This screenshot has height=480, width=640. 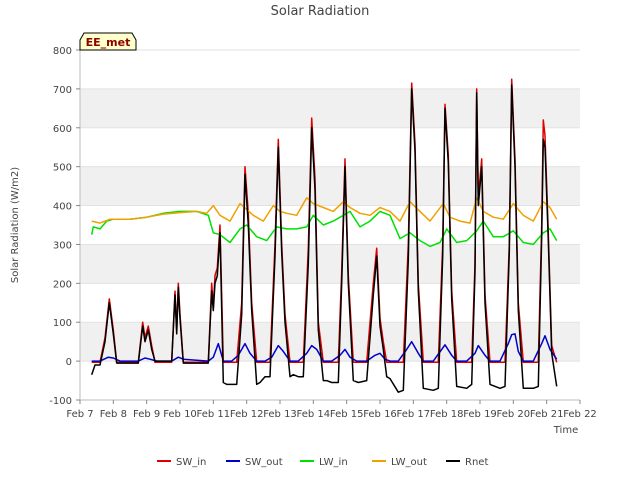 I want to click on legend-item-lw-in: LW_in, so click(x=324, y=462).